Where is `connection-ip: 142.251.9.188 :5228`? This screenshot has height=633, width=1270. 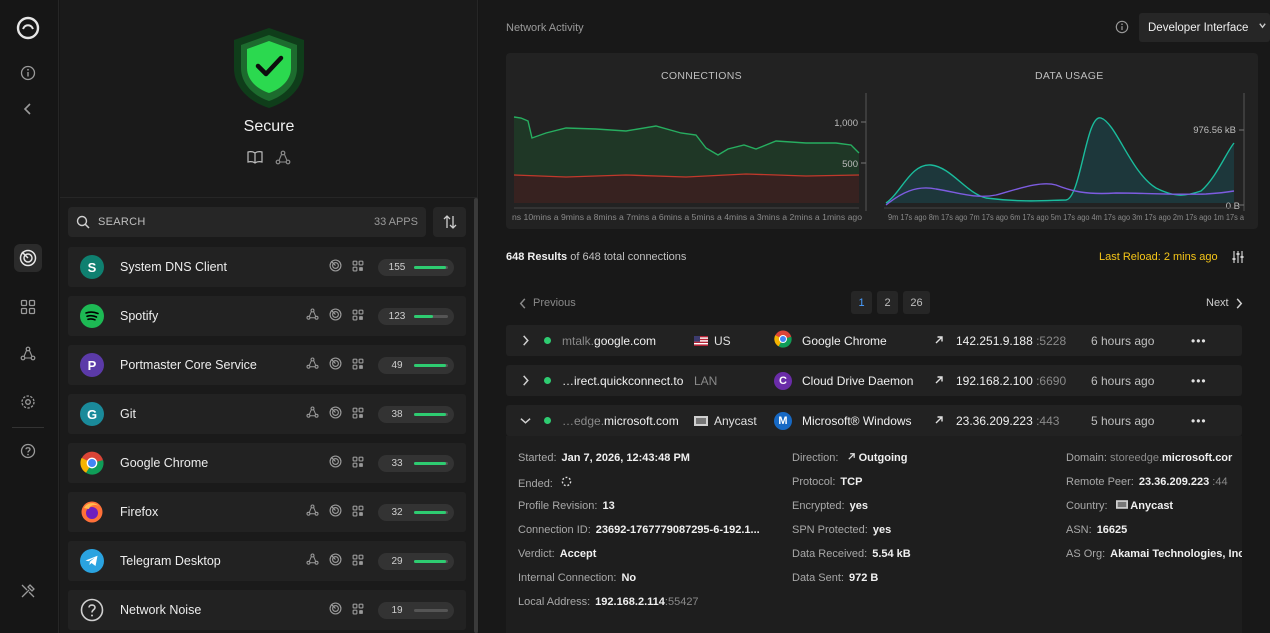
connection-ip: 142.251.9.188 :5228 is located at coordinates (1011, 340).